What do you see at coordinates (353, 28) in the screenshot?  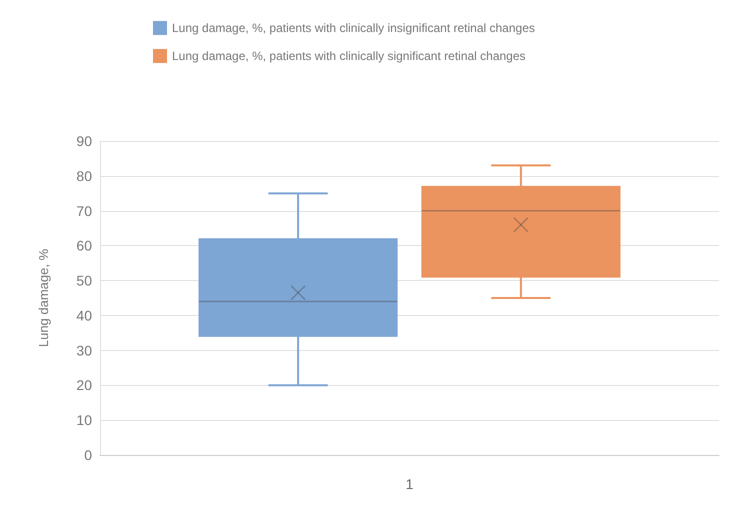 I see `legend-label: Lung damage, %, patients with clinically insignificant retinal changes` at bounding box center [353, 28].